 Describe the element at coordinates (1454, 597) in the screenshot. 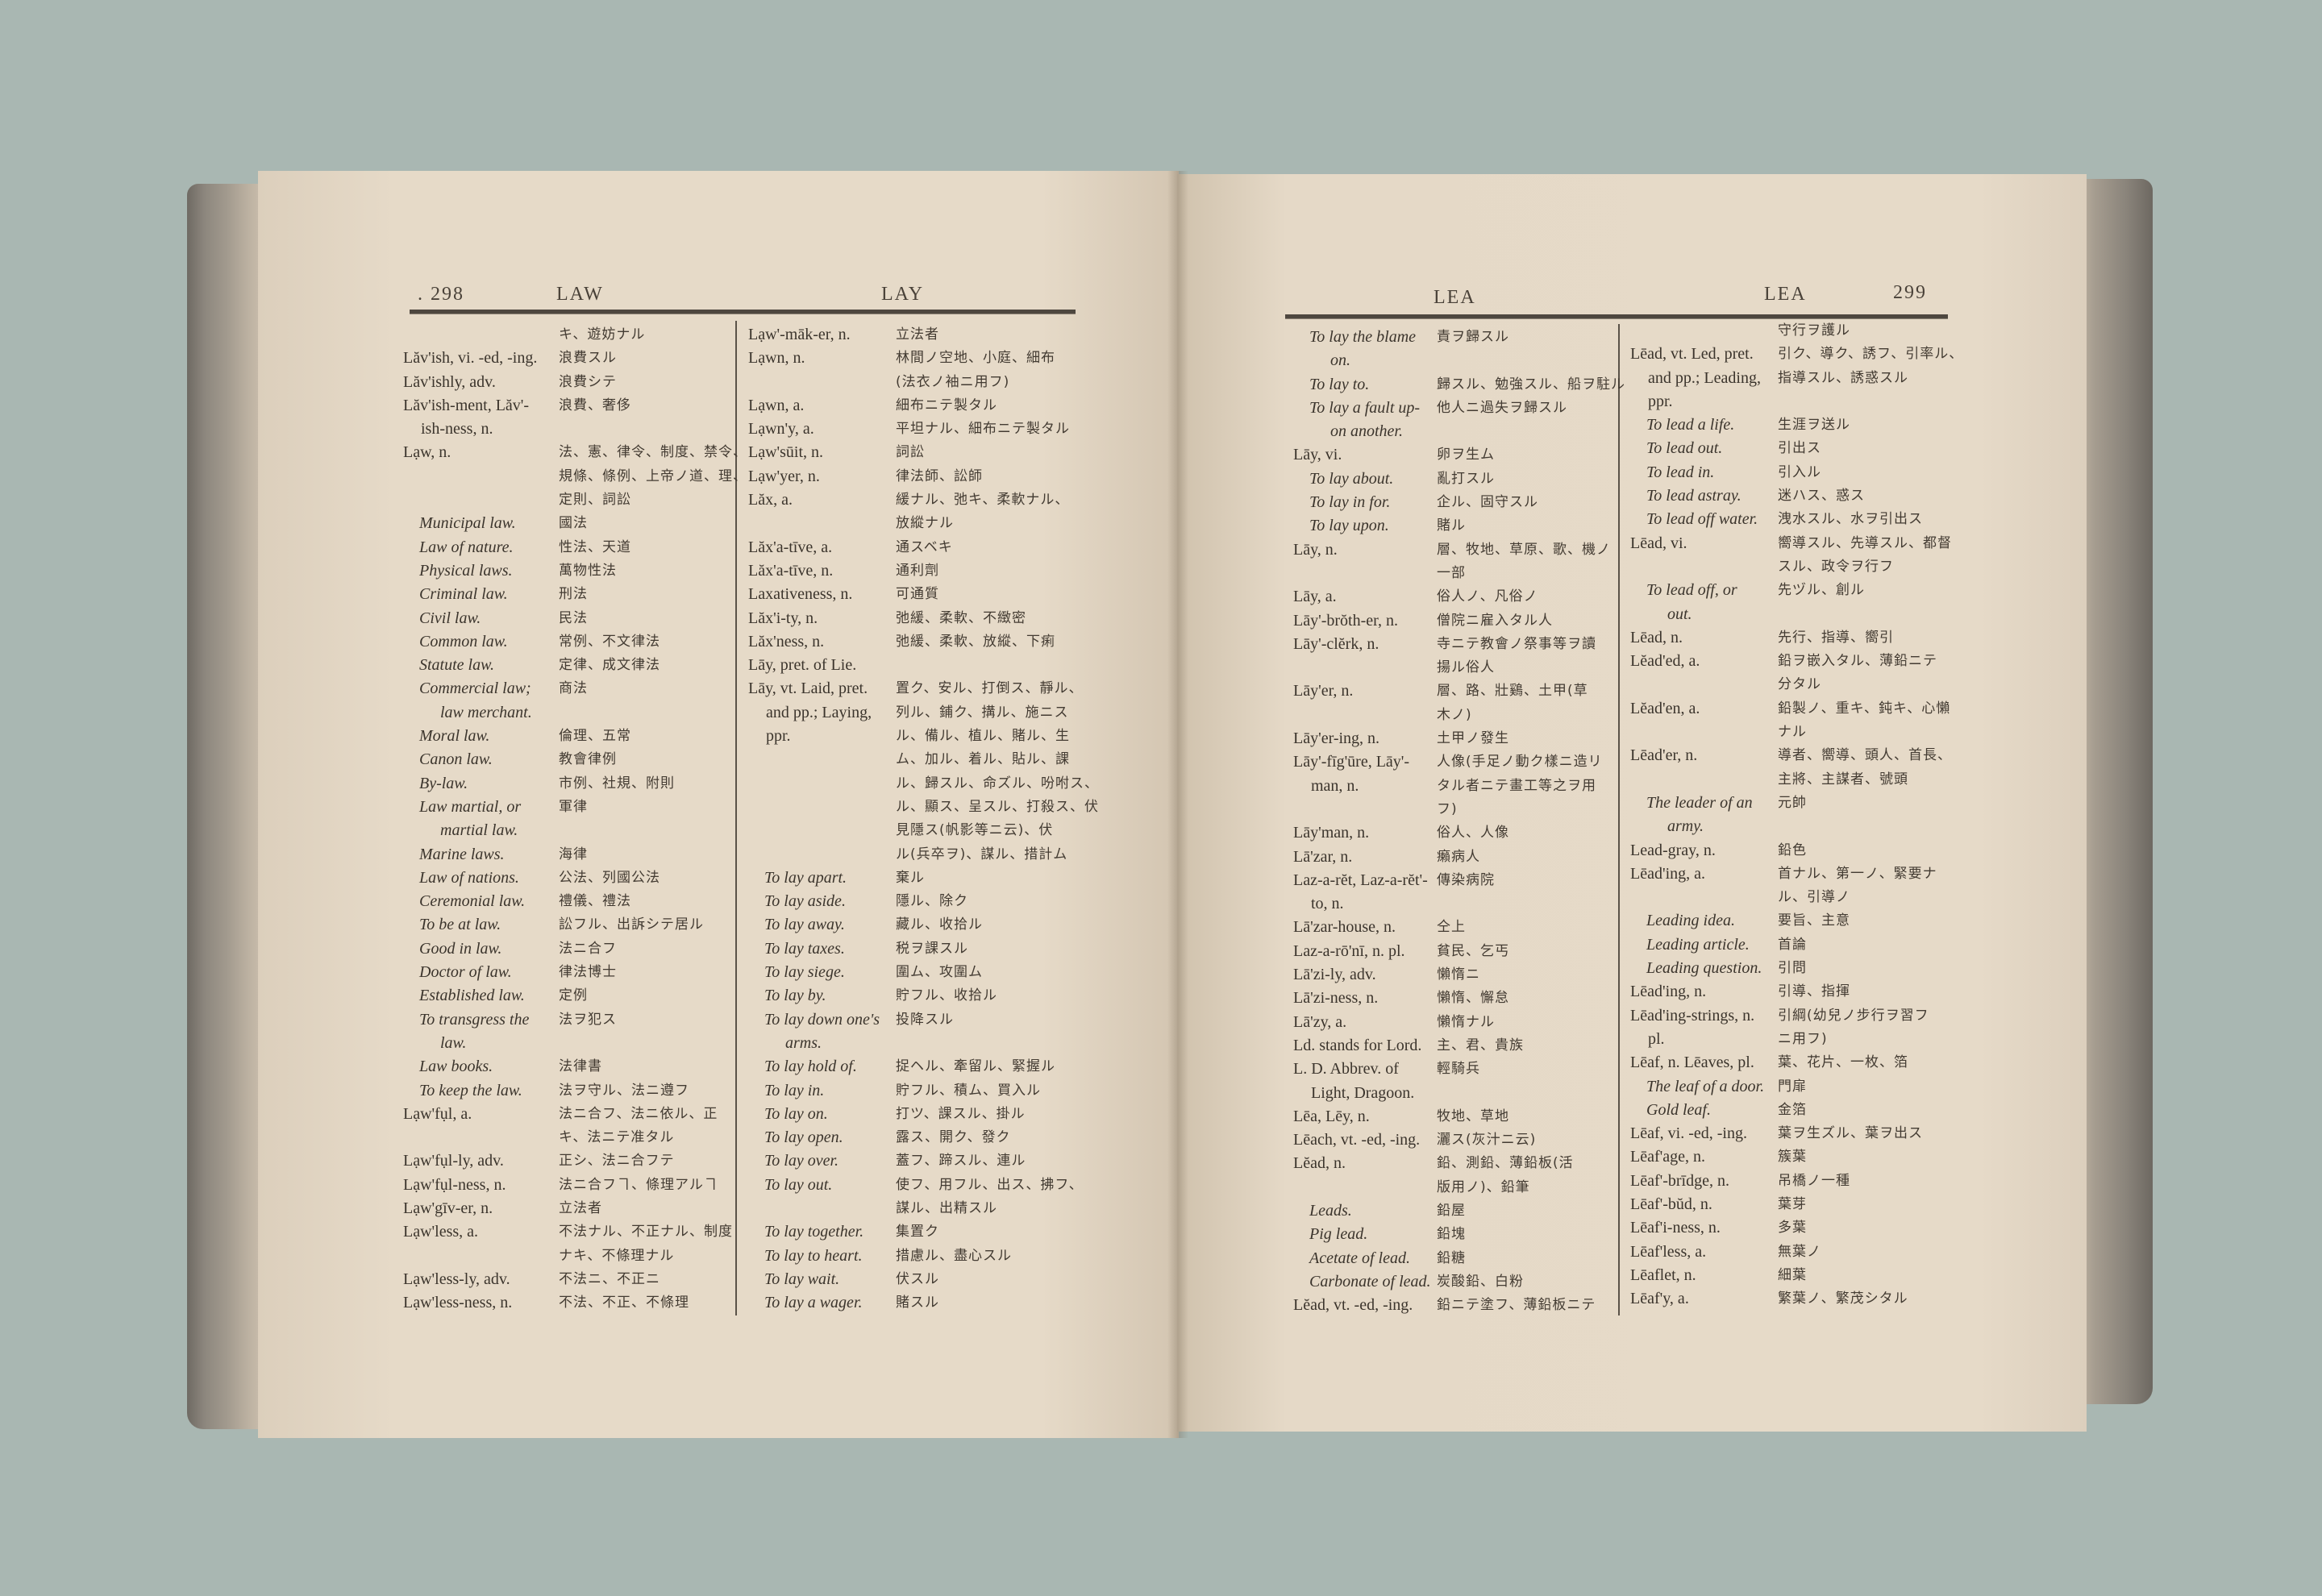

I see `dictionary-entry-row: Lāy, a. 俗人ノ、凡俗ノ` at that location.